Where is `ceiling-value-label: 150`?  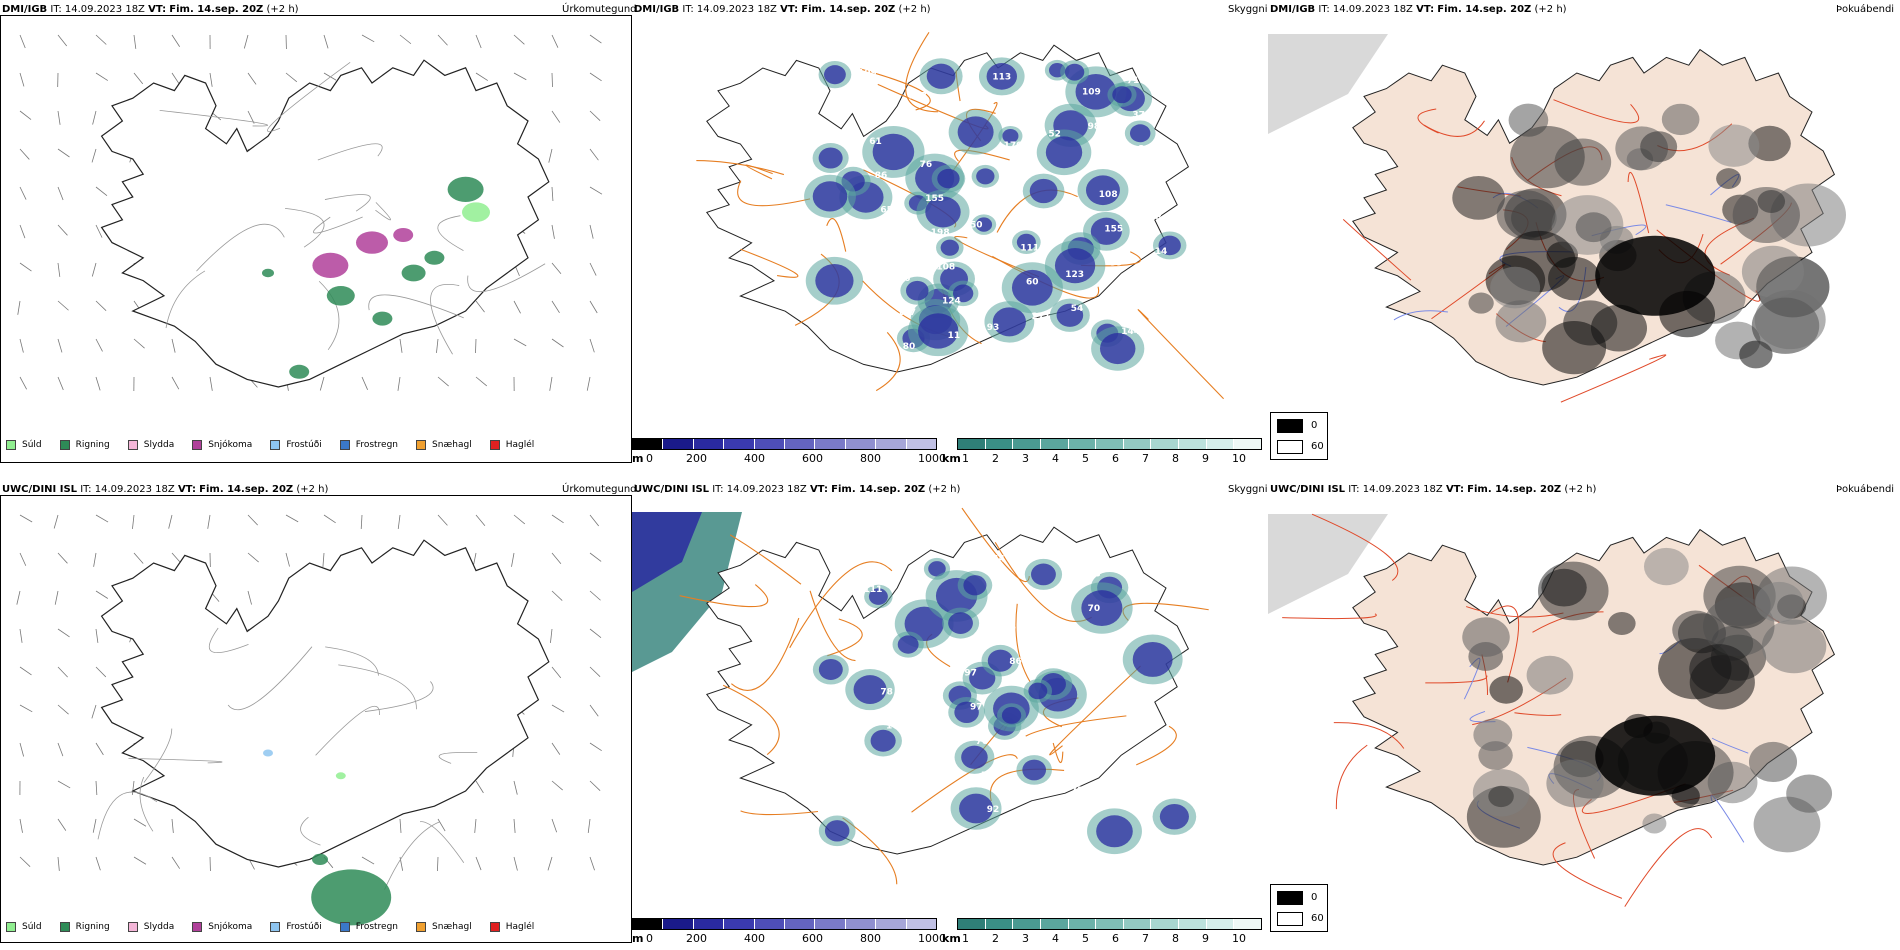 ceiling-value-label: 150 is located at coordinates (1046, 351).